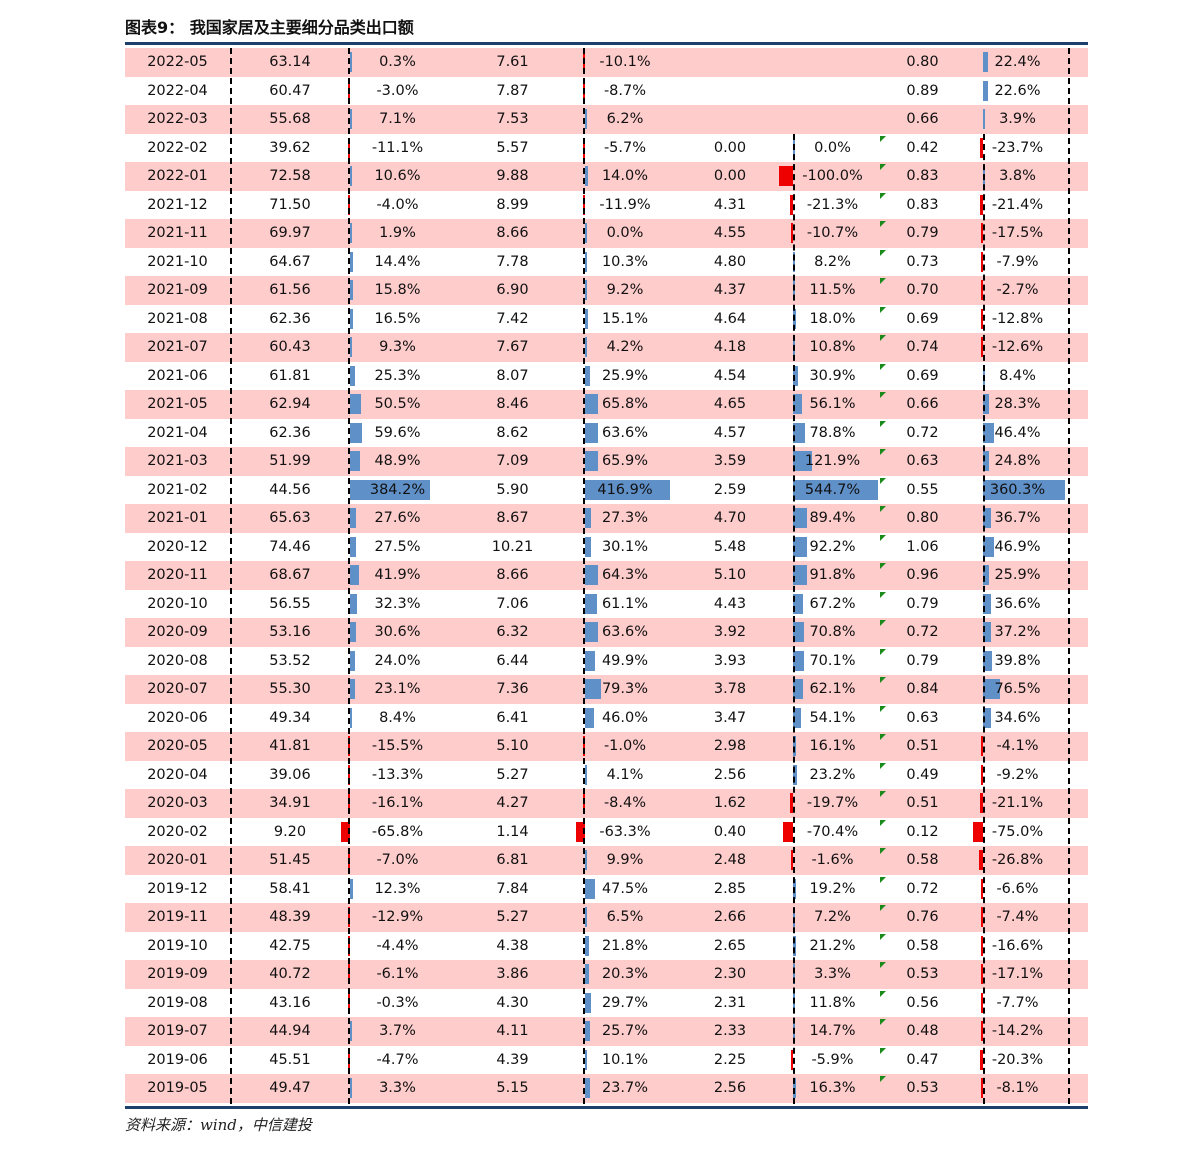 This screenshot has height=1152, width=1191. Describe the element at coordinates (832, 318) in the screenshot. I see `sub2-yoy-cell: 18.0%` at that location.